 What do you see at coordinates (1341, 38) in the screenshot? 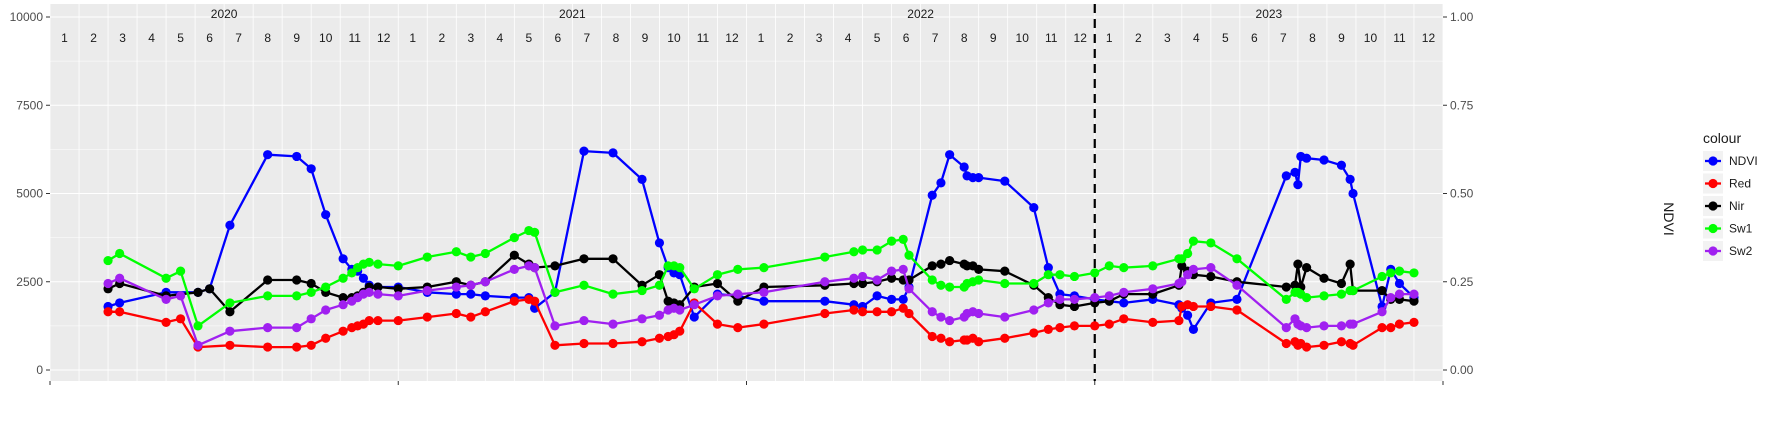
I see `month-label: 9` at bounding box center [1341, 38].